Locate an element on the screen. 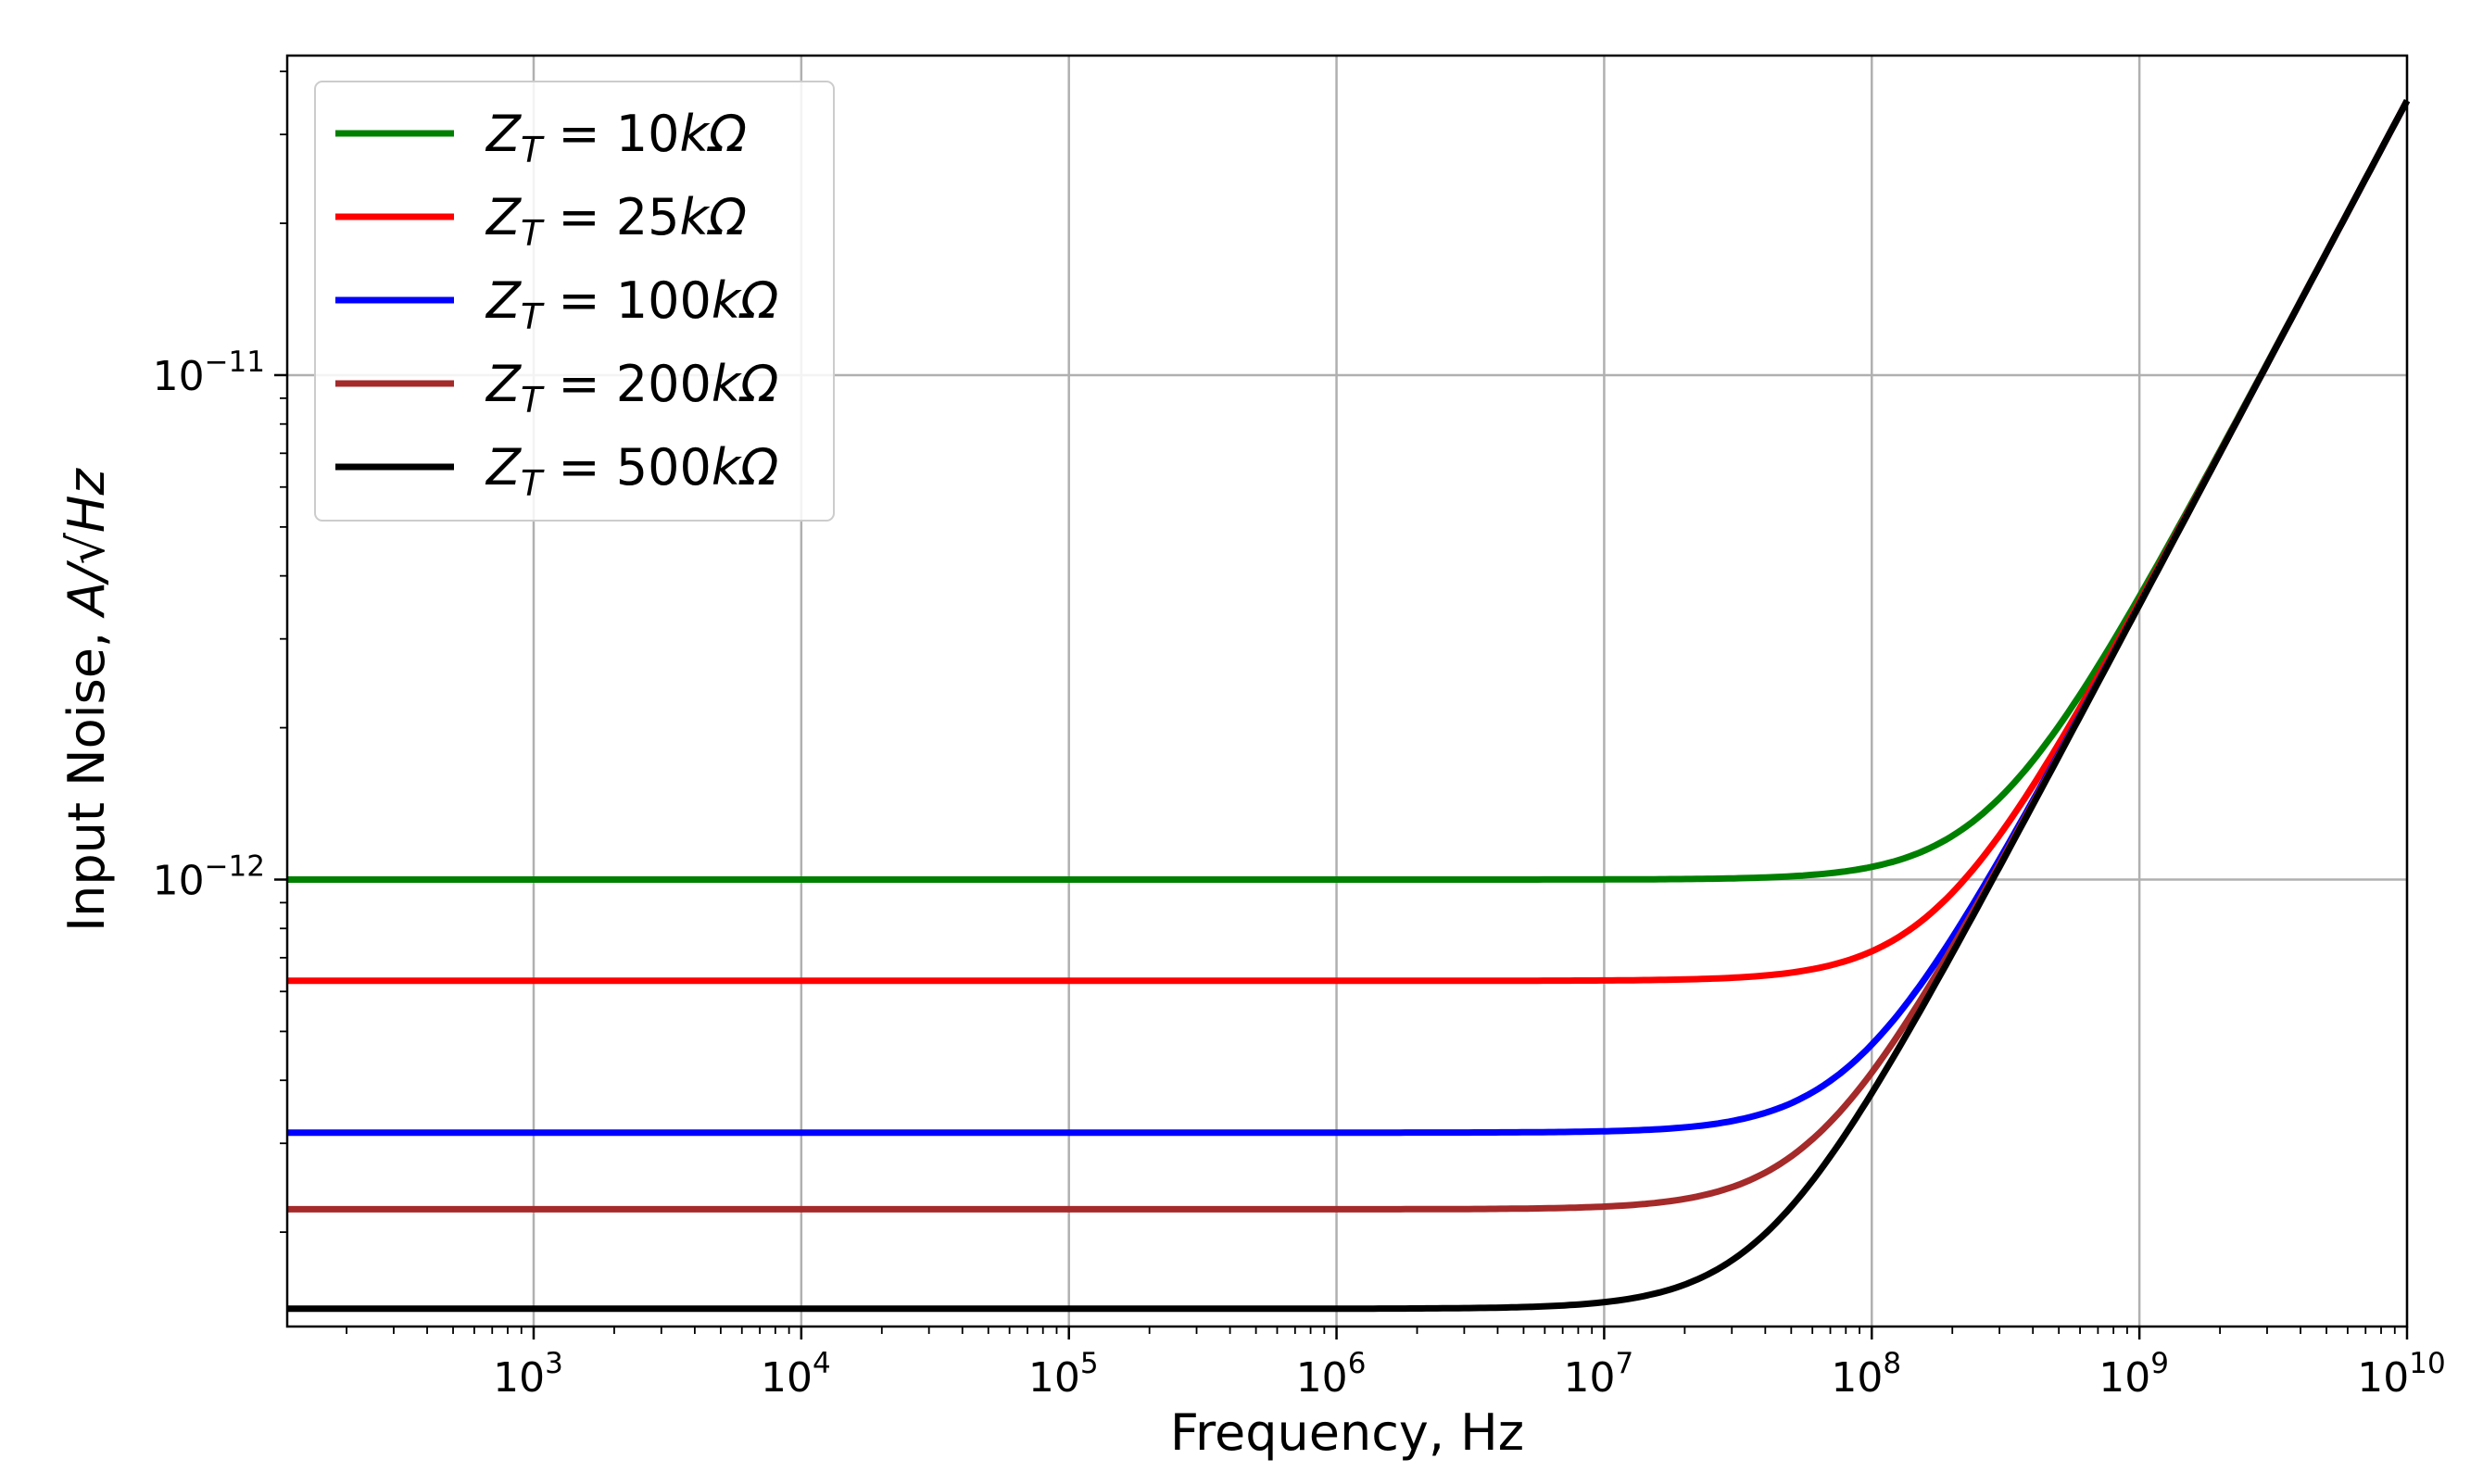  legend-label-5: ZT = 500kΩ is located at coordinates (631, 471).